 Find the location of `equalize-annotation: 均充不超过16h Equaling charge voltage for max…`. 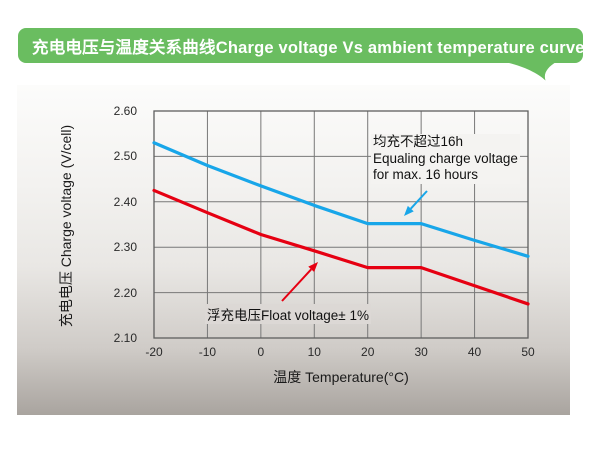

equalize-annotation: 均充不超过16h Equaling charge voltage for max… is located at coordinates (445, 159).